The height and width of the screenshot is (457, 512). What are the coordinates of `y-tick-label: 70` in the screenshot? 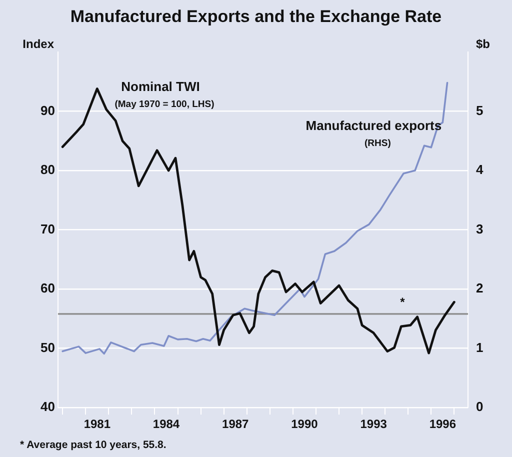 It's located at (47, 228).